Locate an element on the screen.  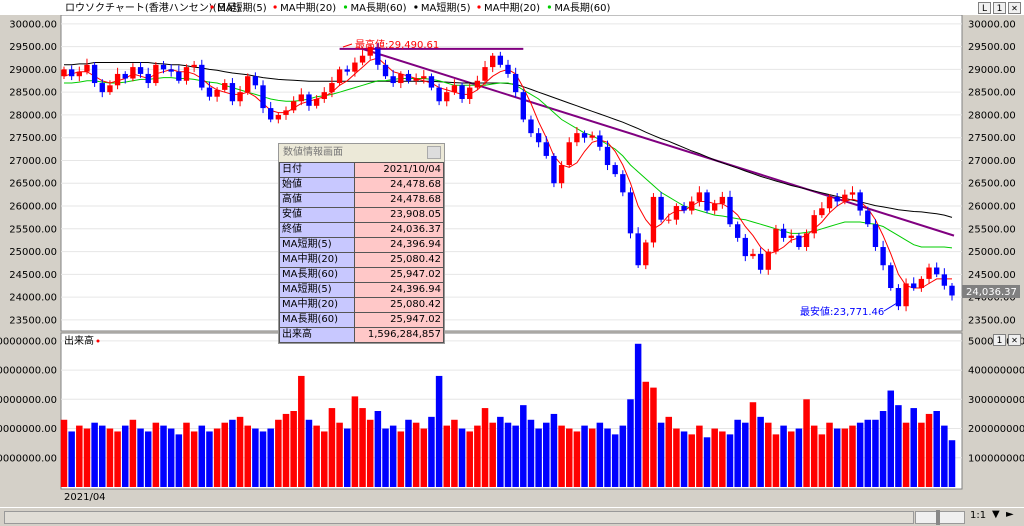
info-value: 23,908.05 is located at coordinates (399, 215).